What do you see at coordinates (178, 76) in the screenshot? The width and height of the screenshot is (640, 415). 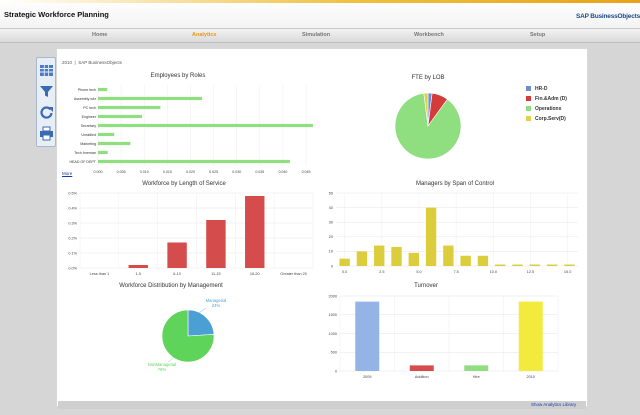 I see `chart-title: Employees by Roles` at bounding box center [178, 76].